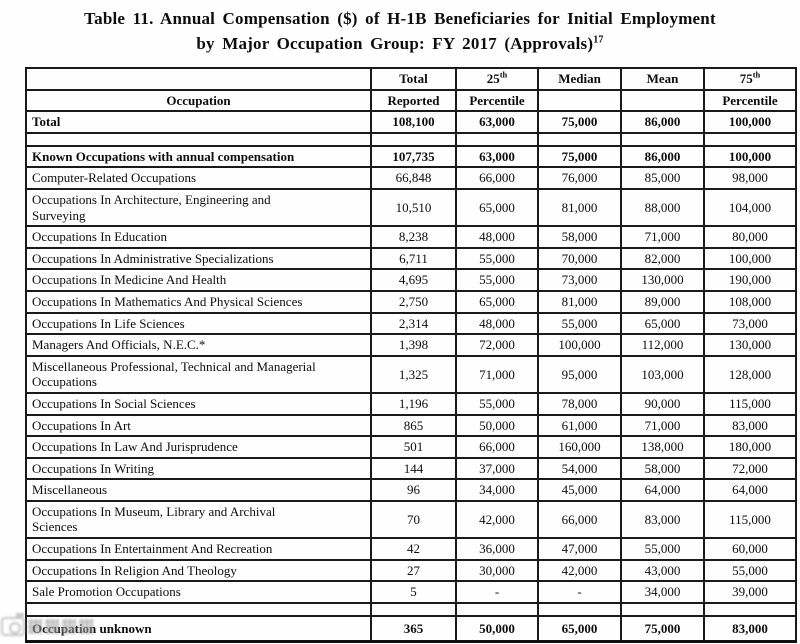 The height and width of the screenshot is (644, 800). What do you see at coordinates (413, 468) in the screenshot?
I see `value-cell-total-reported: 144` at bounding box center [413, 468].